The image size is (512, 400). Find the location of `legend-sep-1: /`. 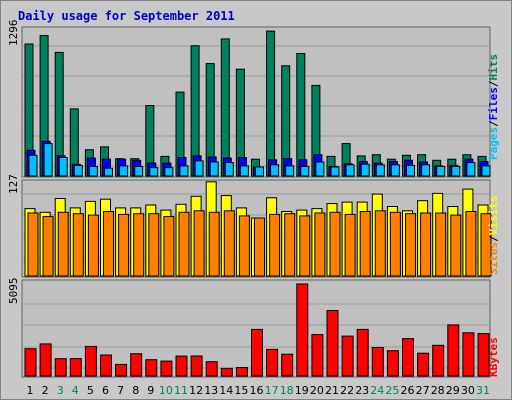

legend-sep-1: / is located at coordinates (493, 123).